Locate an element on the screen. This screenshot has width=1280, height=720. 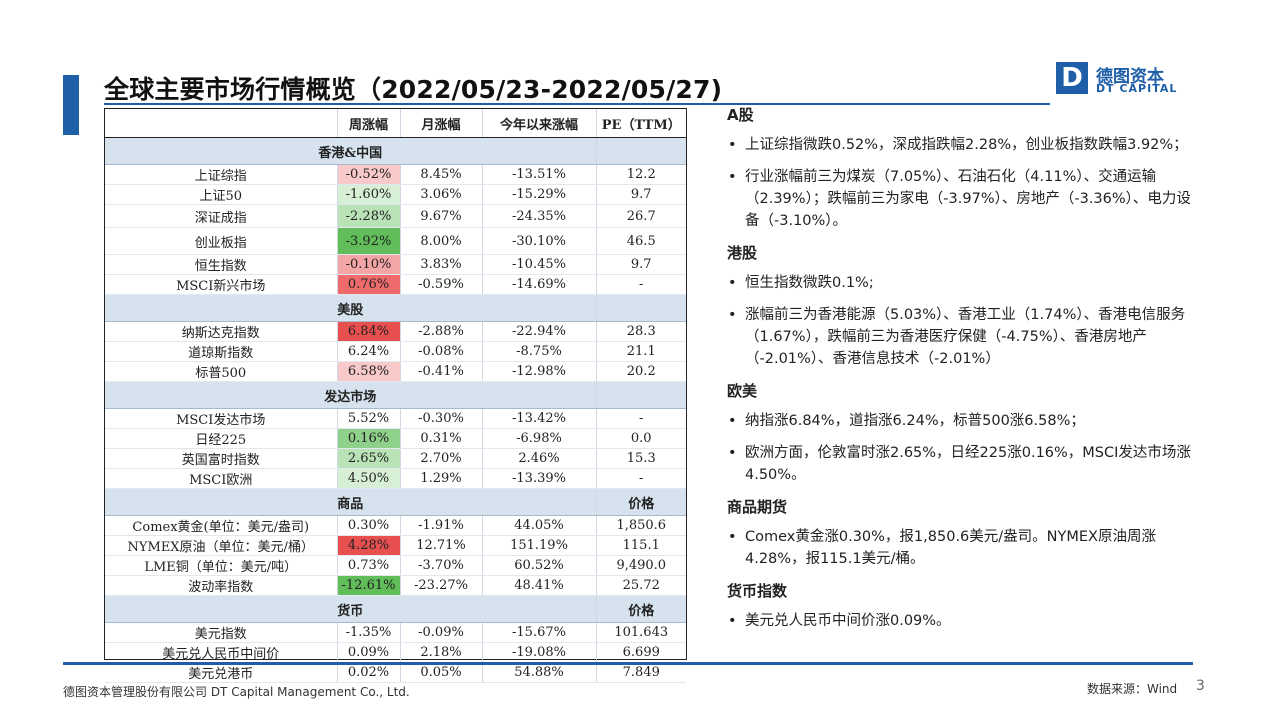
table-row: 深证成指 -2.28% 9.67% -24.35% 26.7 is located at coordinates (395, 216).